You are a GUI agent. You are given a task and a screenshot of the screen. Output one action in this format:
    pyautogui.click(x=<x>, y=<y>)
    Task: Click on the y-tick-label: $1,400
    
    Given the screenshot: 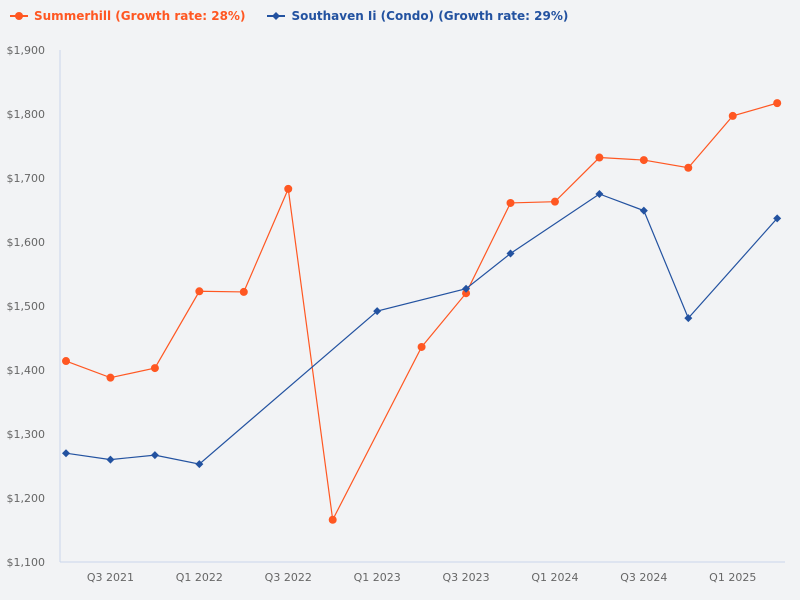 What is the action you would take?
    pyautogui.click(x=26, y=370)
    